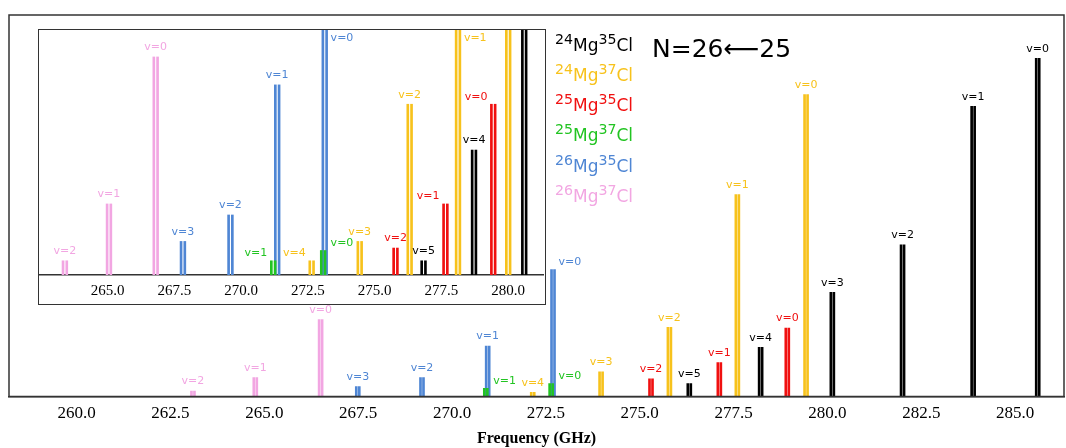 The image size is (1066, 448). Describe the element at coordinates (639, 413) in the screenshot. I see `x-tick-label: 275.0` at that location.